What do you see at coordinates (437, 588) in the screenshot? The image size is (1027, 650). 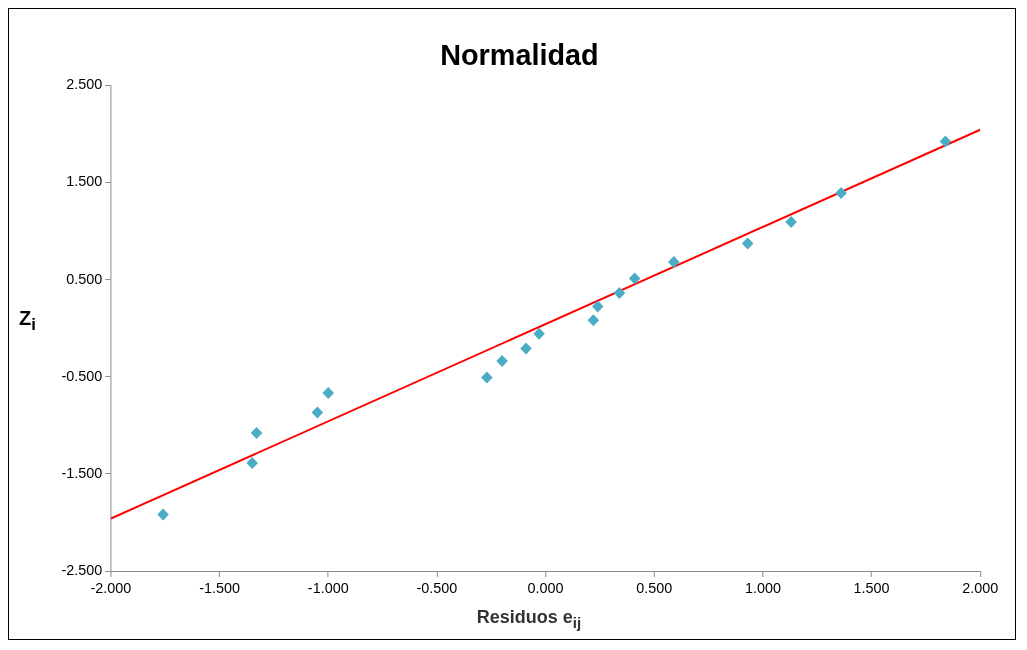 I see `x-tick-label: -0.500` at bounding box center [437, 588].